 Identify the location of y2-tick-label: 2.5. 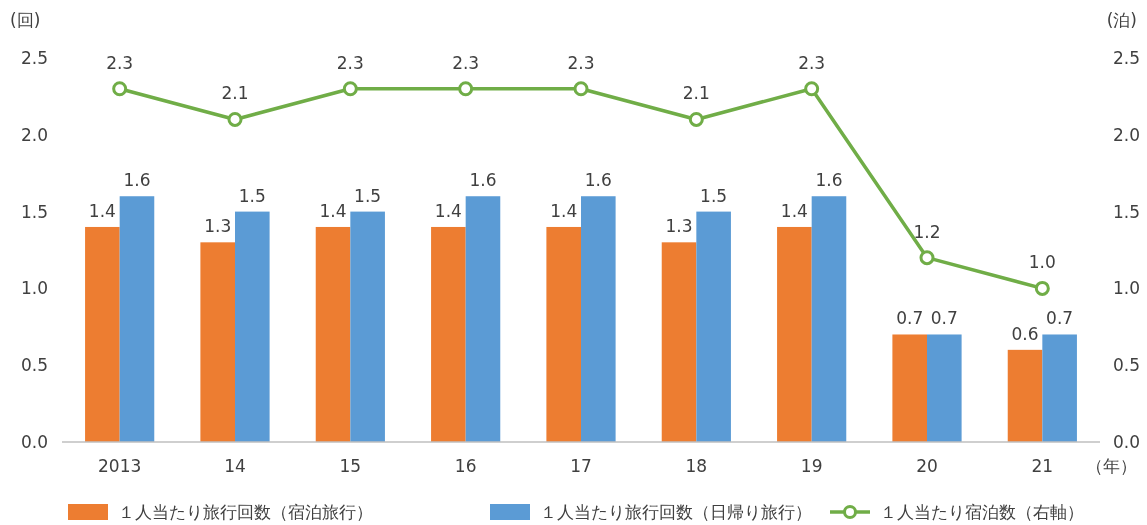
(1127, 58).